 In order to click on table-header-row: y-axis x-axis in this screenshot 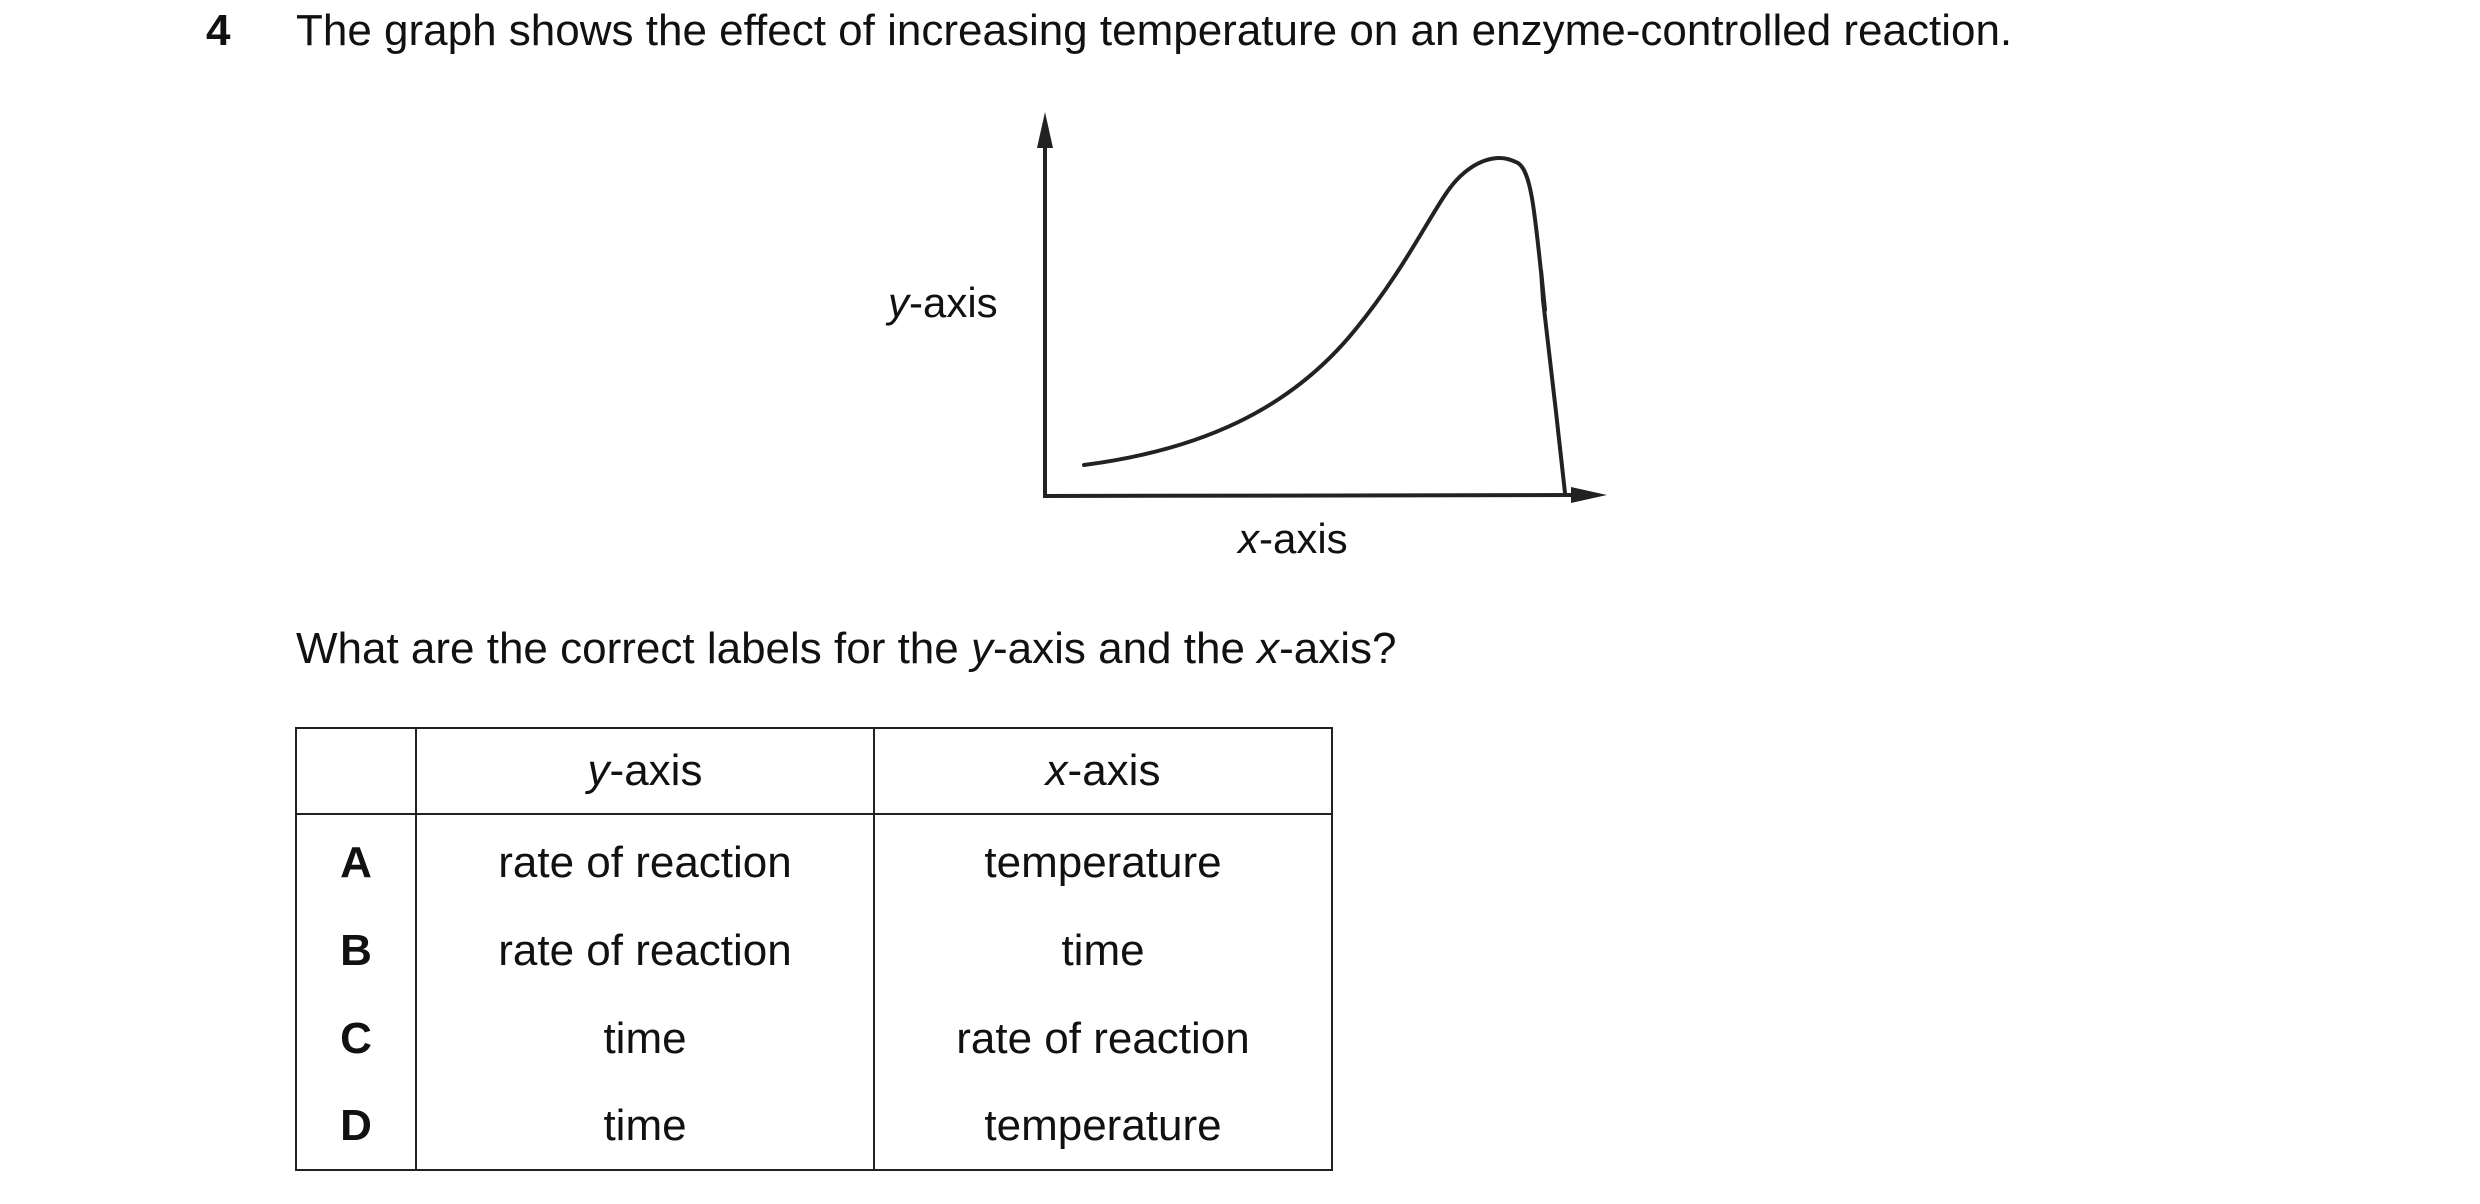, I will do `click(814, 771)`.